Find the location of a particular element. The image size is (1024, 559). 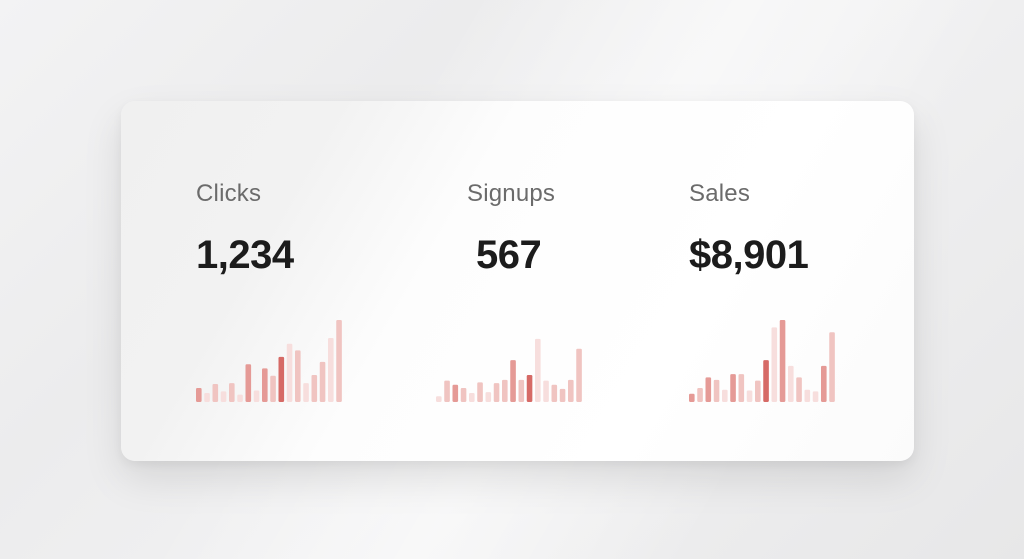

metric-value: 567 is located at coordinates (509, 255).